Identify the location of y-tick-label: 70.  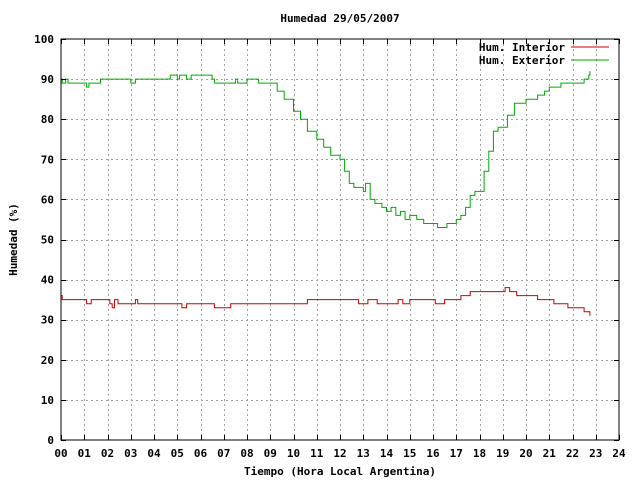
(47, 159).